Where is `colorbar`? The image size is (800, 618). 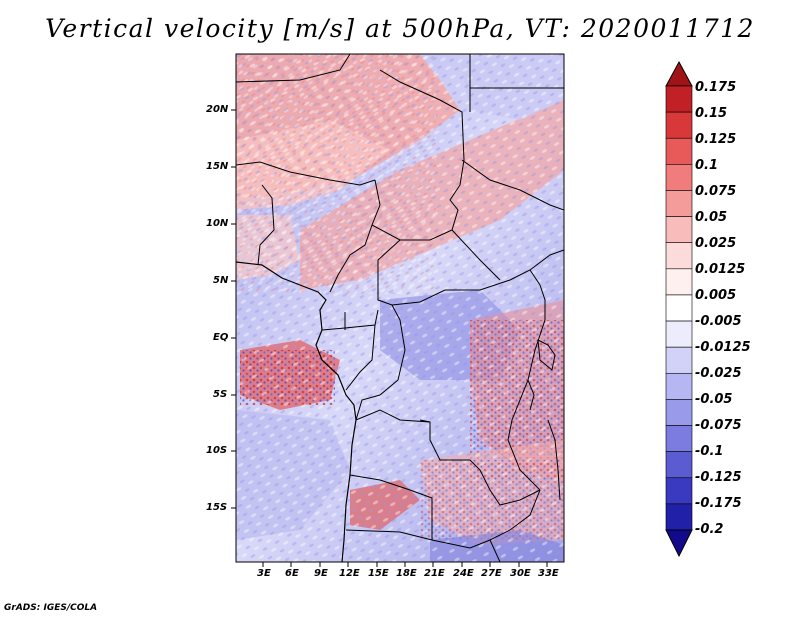
colorbar is located at coordinates (679, 309).